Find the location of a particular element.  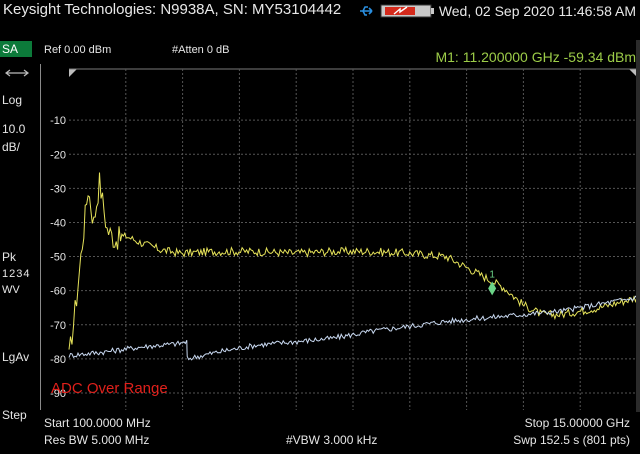

scale-value: 10.0 is located at coordinates (14, 129).